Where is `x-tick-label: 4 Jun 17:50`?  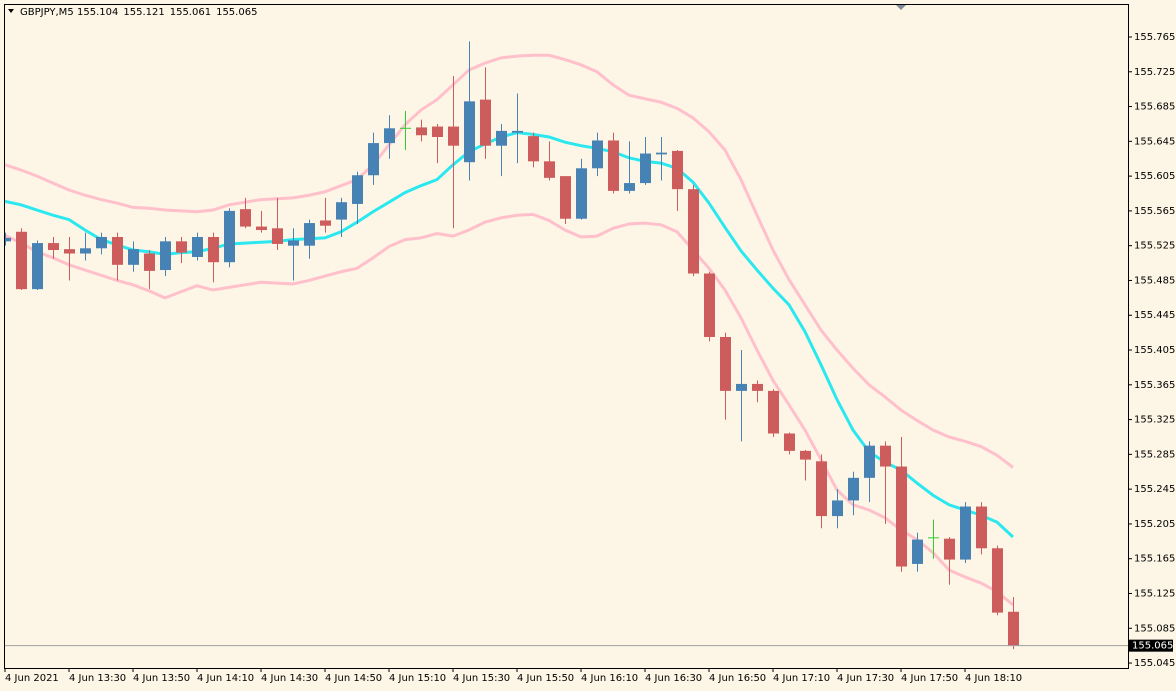 x-tick-label: 4 Jun 17:50 is located at coordinates (929, 678).